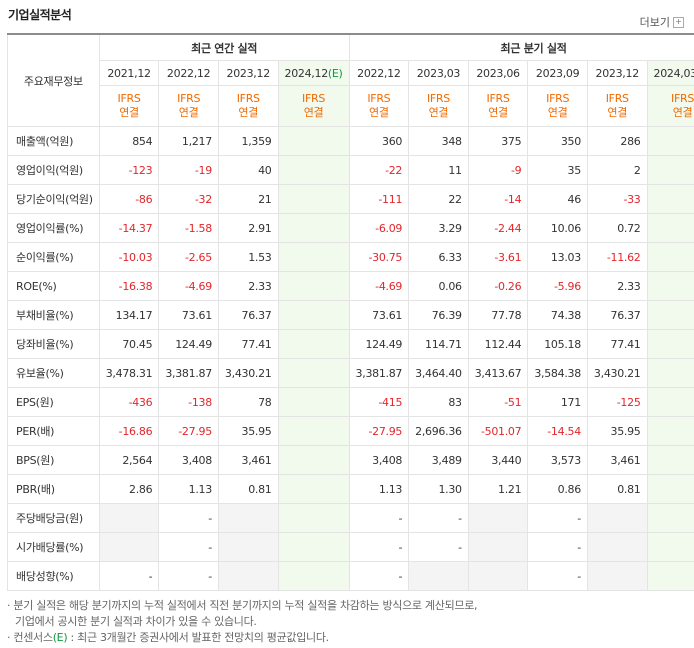 This screenshot has width=694, height=648. What do you see at coordinates (438, 431) in the screenshot?
I see `value-cell: 2,696.36` at bounding box center [438, 431].